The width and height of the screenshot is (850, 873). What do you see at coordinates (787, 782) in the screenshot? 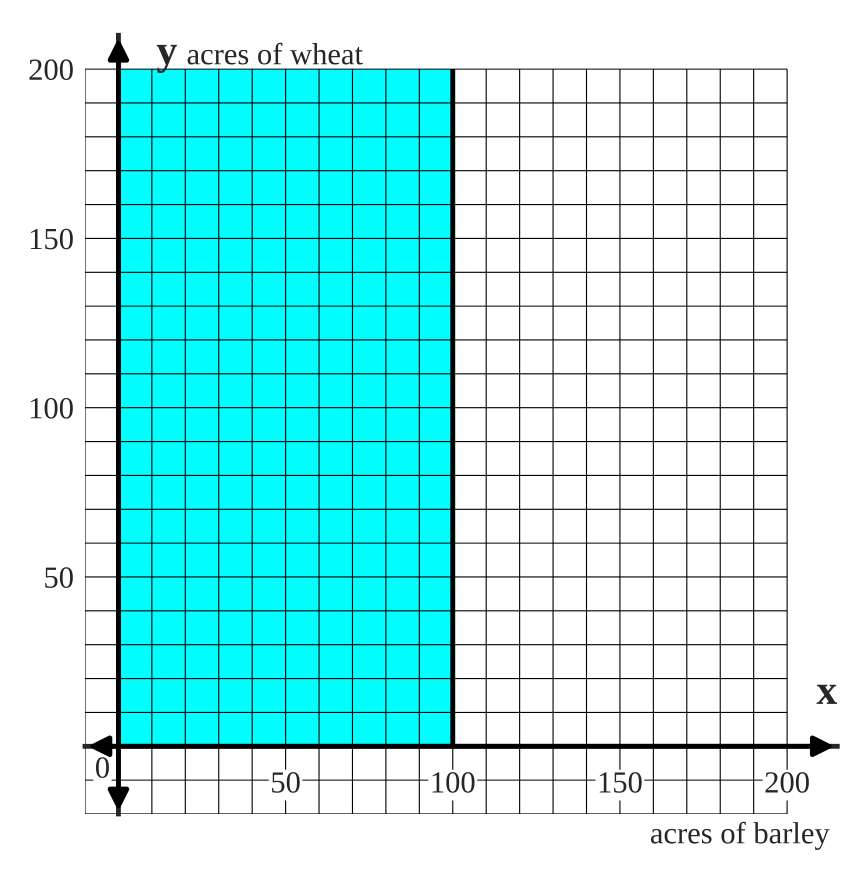
I see `x-tick-label: 200` at bounding box center [787, 782].